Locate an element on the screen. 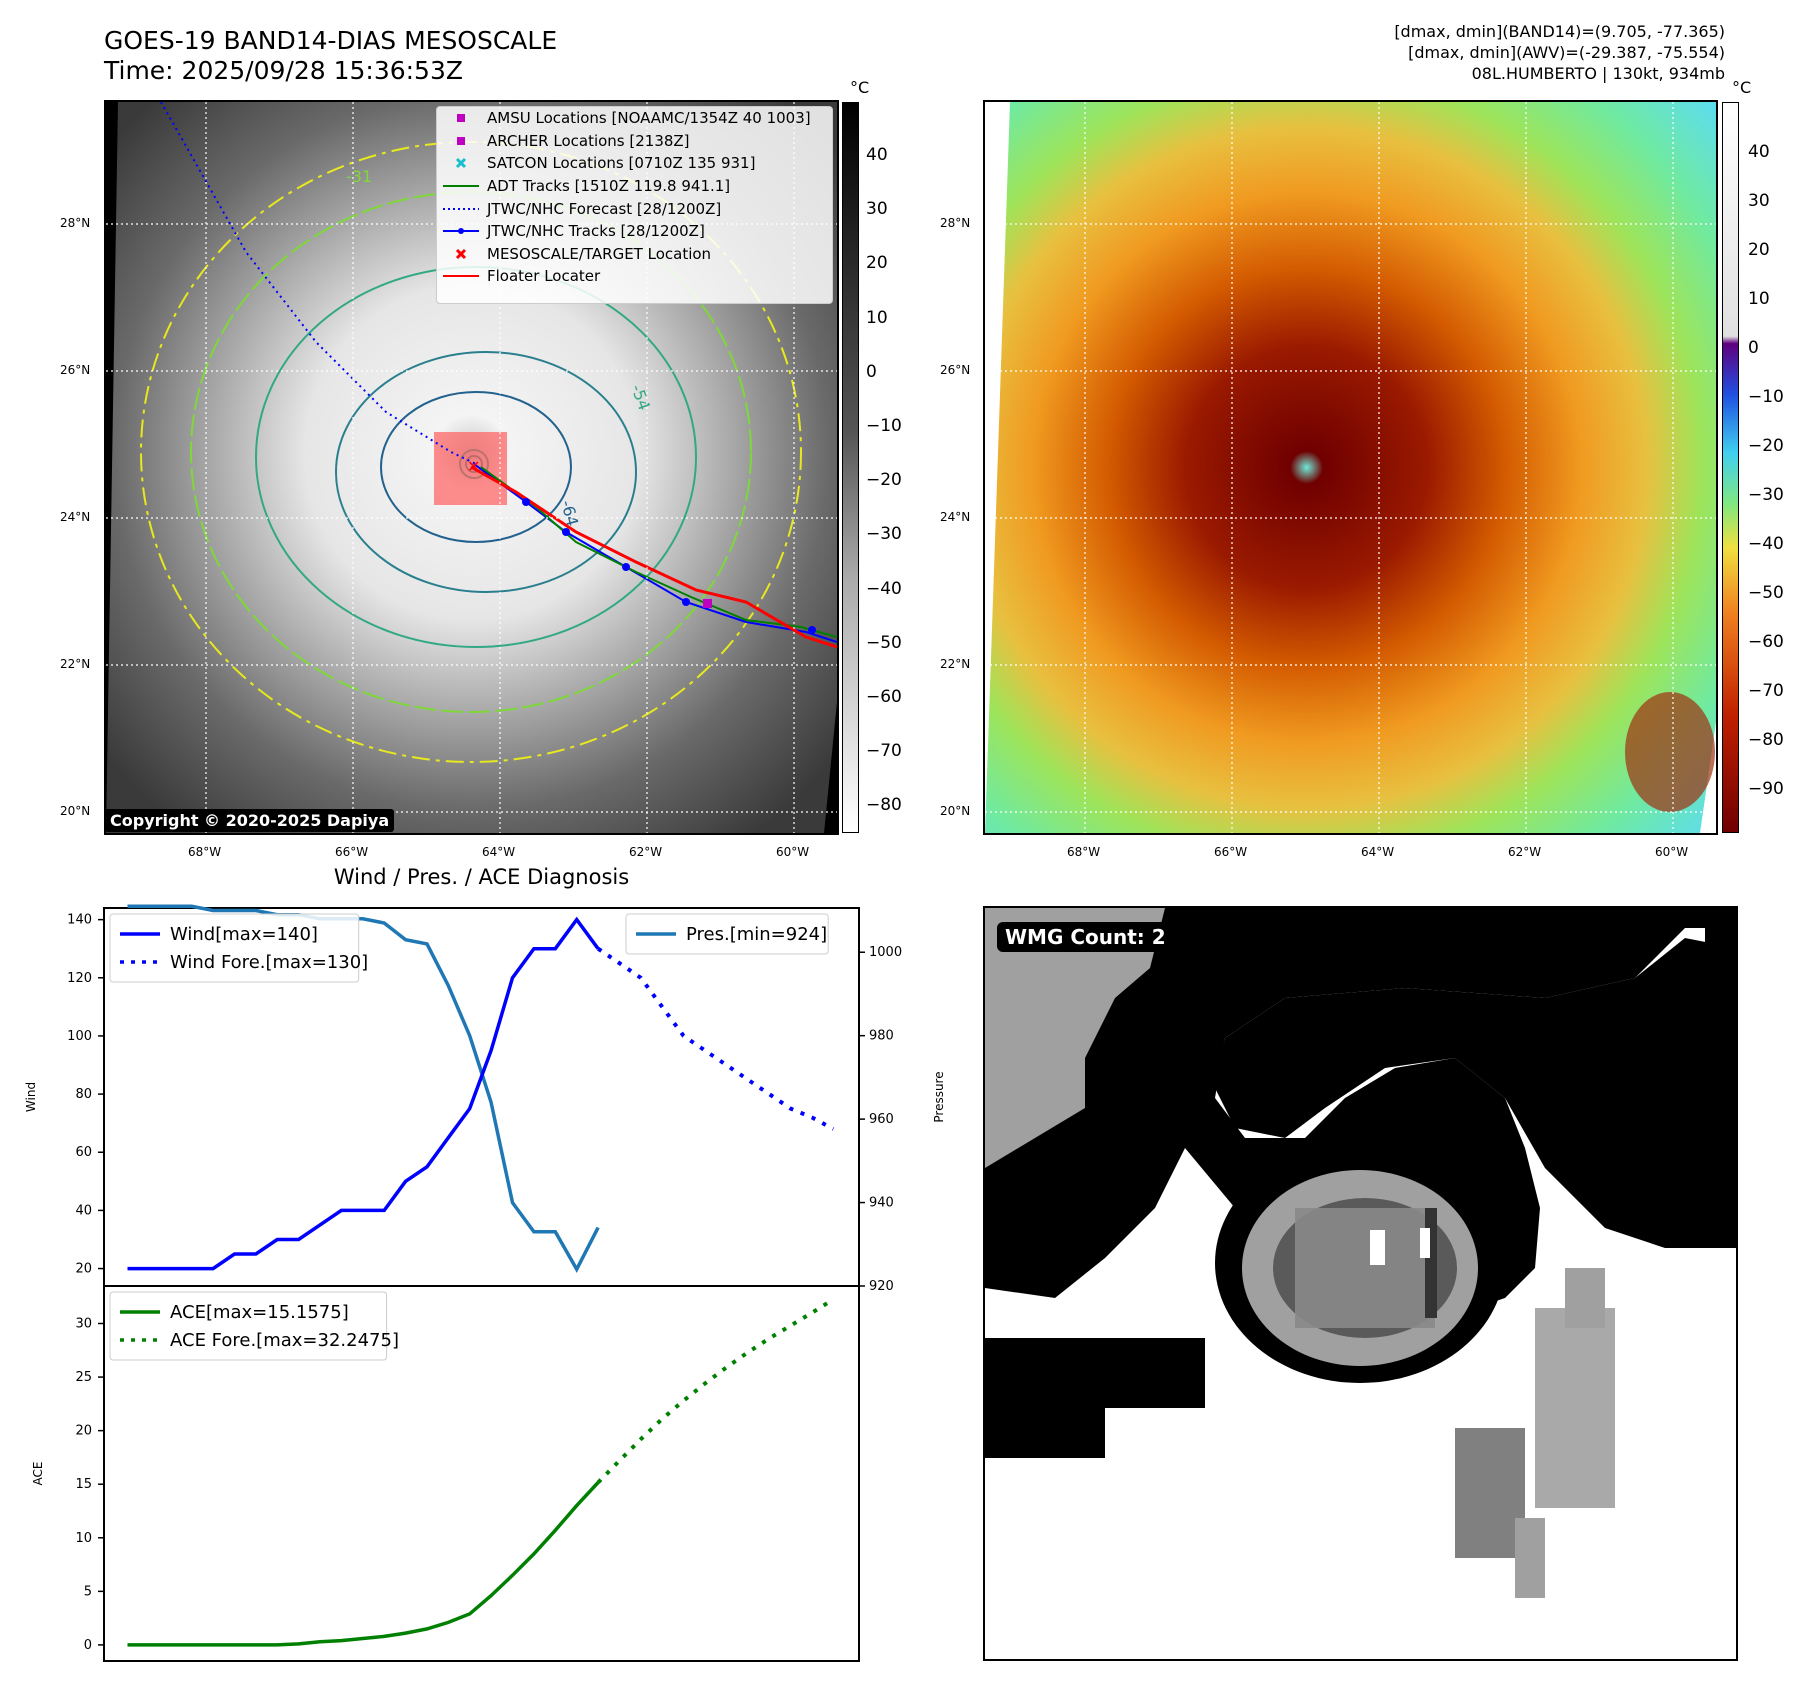 The height and width of the screenshot is (1690, 1797). wv-colorbar-tick: −20 is located at coordinates (1766, 446).